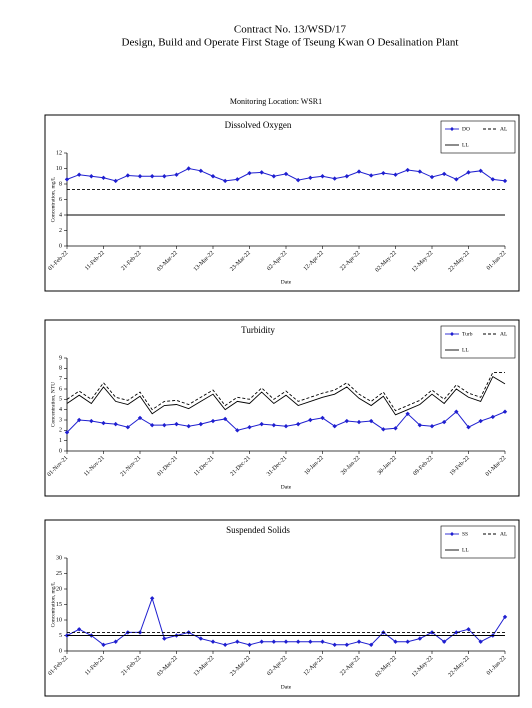  Describe the element at coordinates (496, 260) in the screenshot. I see `x-tick-label: 01-Jun-22` at that location.